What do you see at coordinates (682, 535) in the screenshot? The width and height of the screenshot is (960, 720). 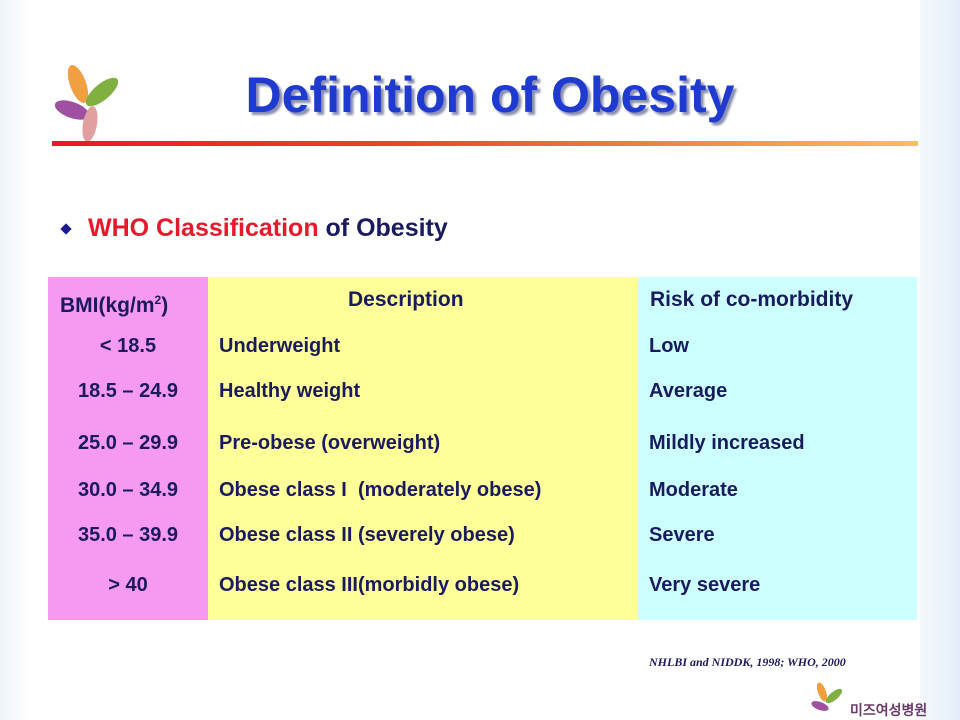 I see `table-cell: Severe` at bounding box center [682, 535].